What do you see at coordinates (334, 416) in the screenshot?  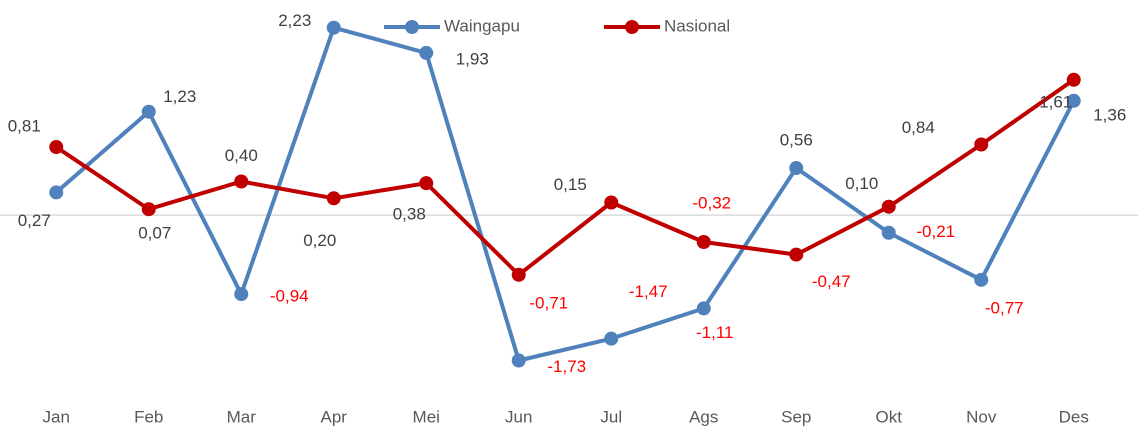 I see `x-tick-label: Apr` at bounding box center [334, 416].